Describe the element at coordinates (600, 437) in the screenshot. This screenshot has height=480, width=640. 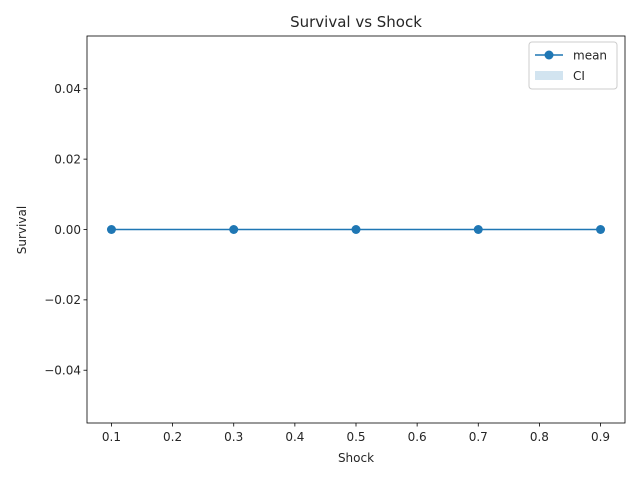
I see `x-tick-label: 0.9` at that location.